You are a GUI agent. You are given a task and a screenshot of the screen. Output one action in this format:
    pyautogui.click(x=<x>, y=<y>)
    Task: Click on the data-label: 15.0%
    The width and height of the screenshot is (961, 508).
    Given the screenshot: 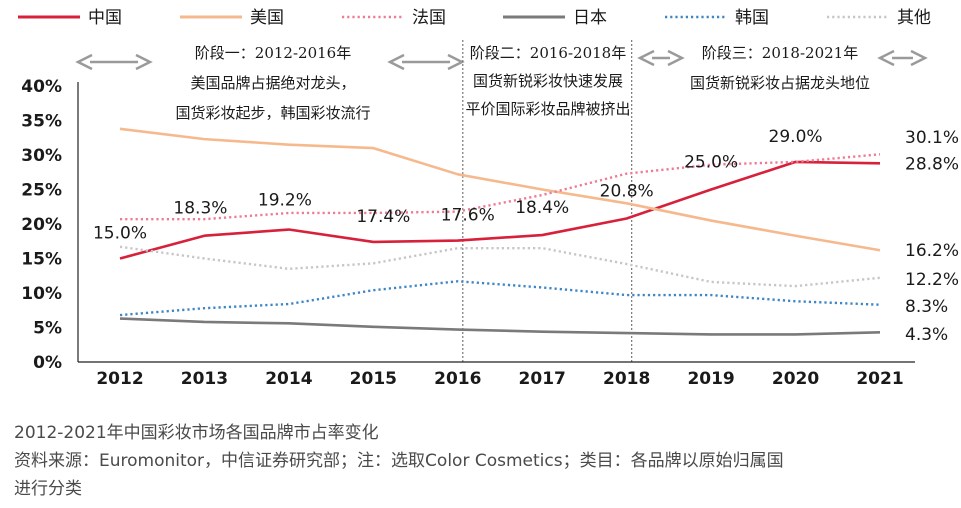 What is the action you would take?
    pyautogui.click(x=120, y=234)
    